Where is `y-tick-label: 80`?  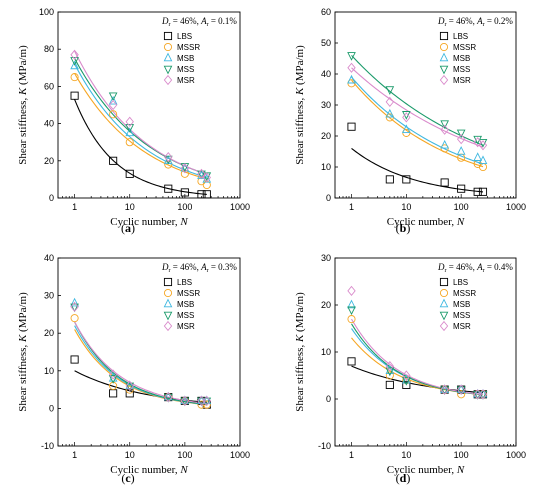
y-tick-label: 80 is located at coordinates (49, 49).